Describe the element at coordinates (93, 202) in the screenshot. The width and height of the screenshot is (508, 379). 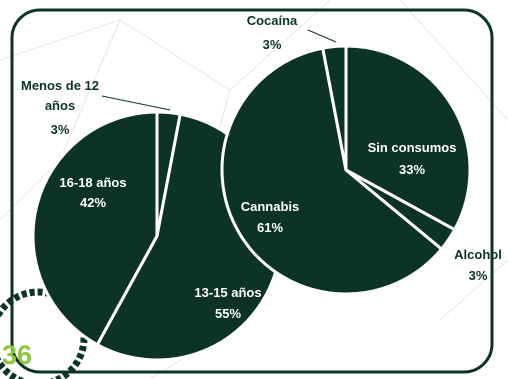
I see `value-label: 42%` at that location.